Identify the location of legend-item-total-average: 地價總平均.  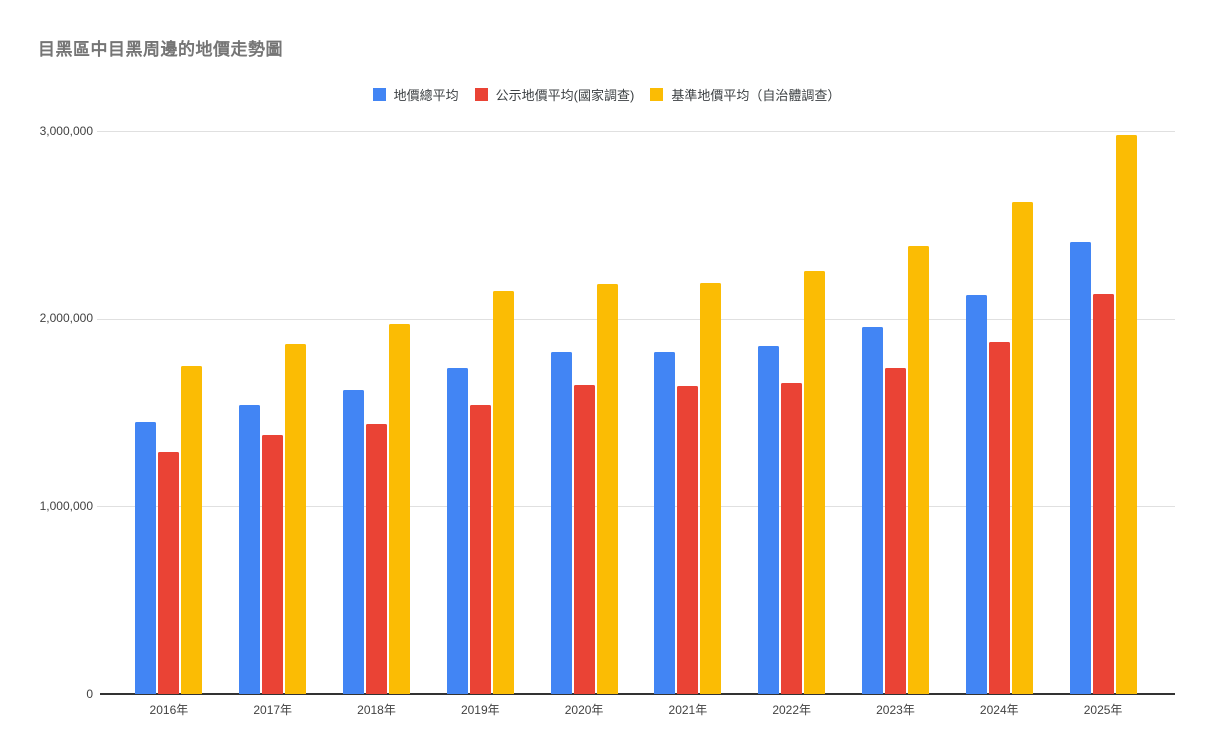
(415, 94).